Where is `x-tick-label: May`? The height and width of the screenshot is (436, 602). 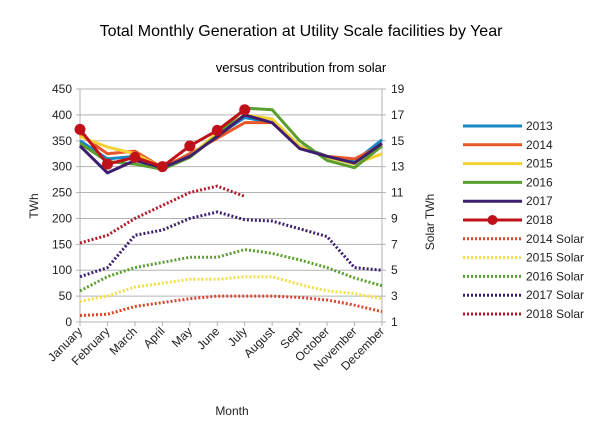 x-tick-label: May is located at coordinates (182, 337).